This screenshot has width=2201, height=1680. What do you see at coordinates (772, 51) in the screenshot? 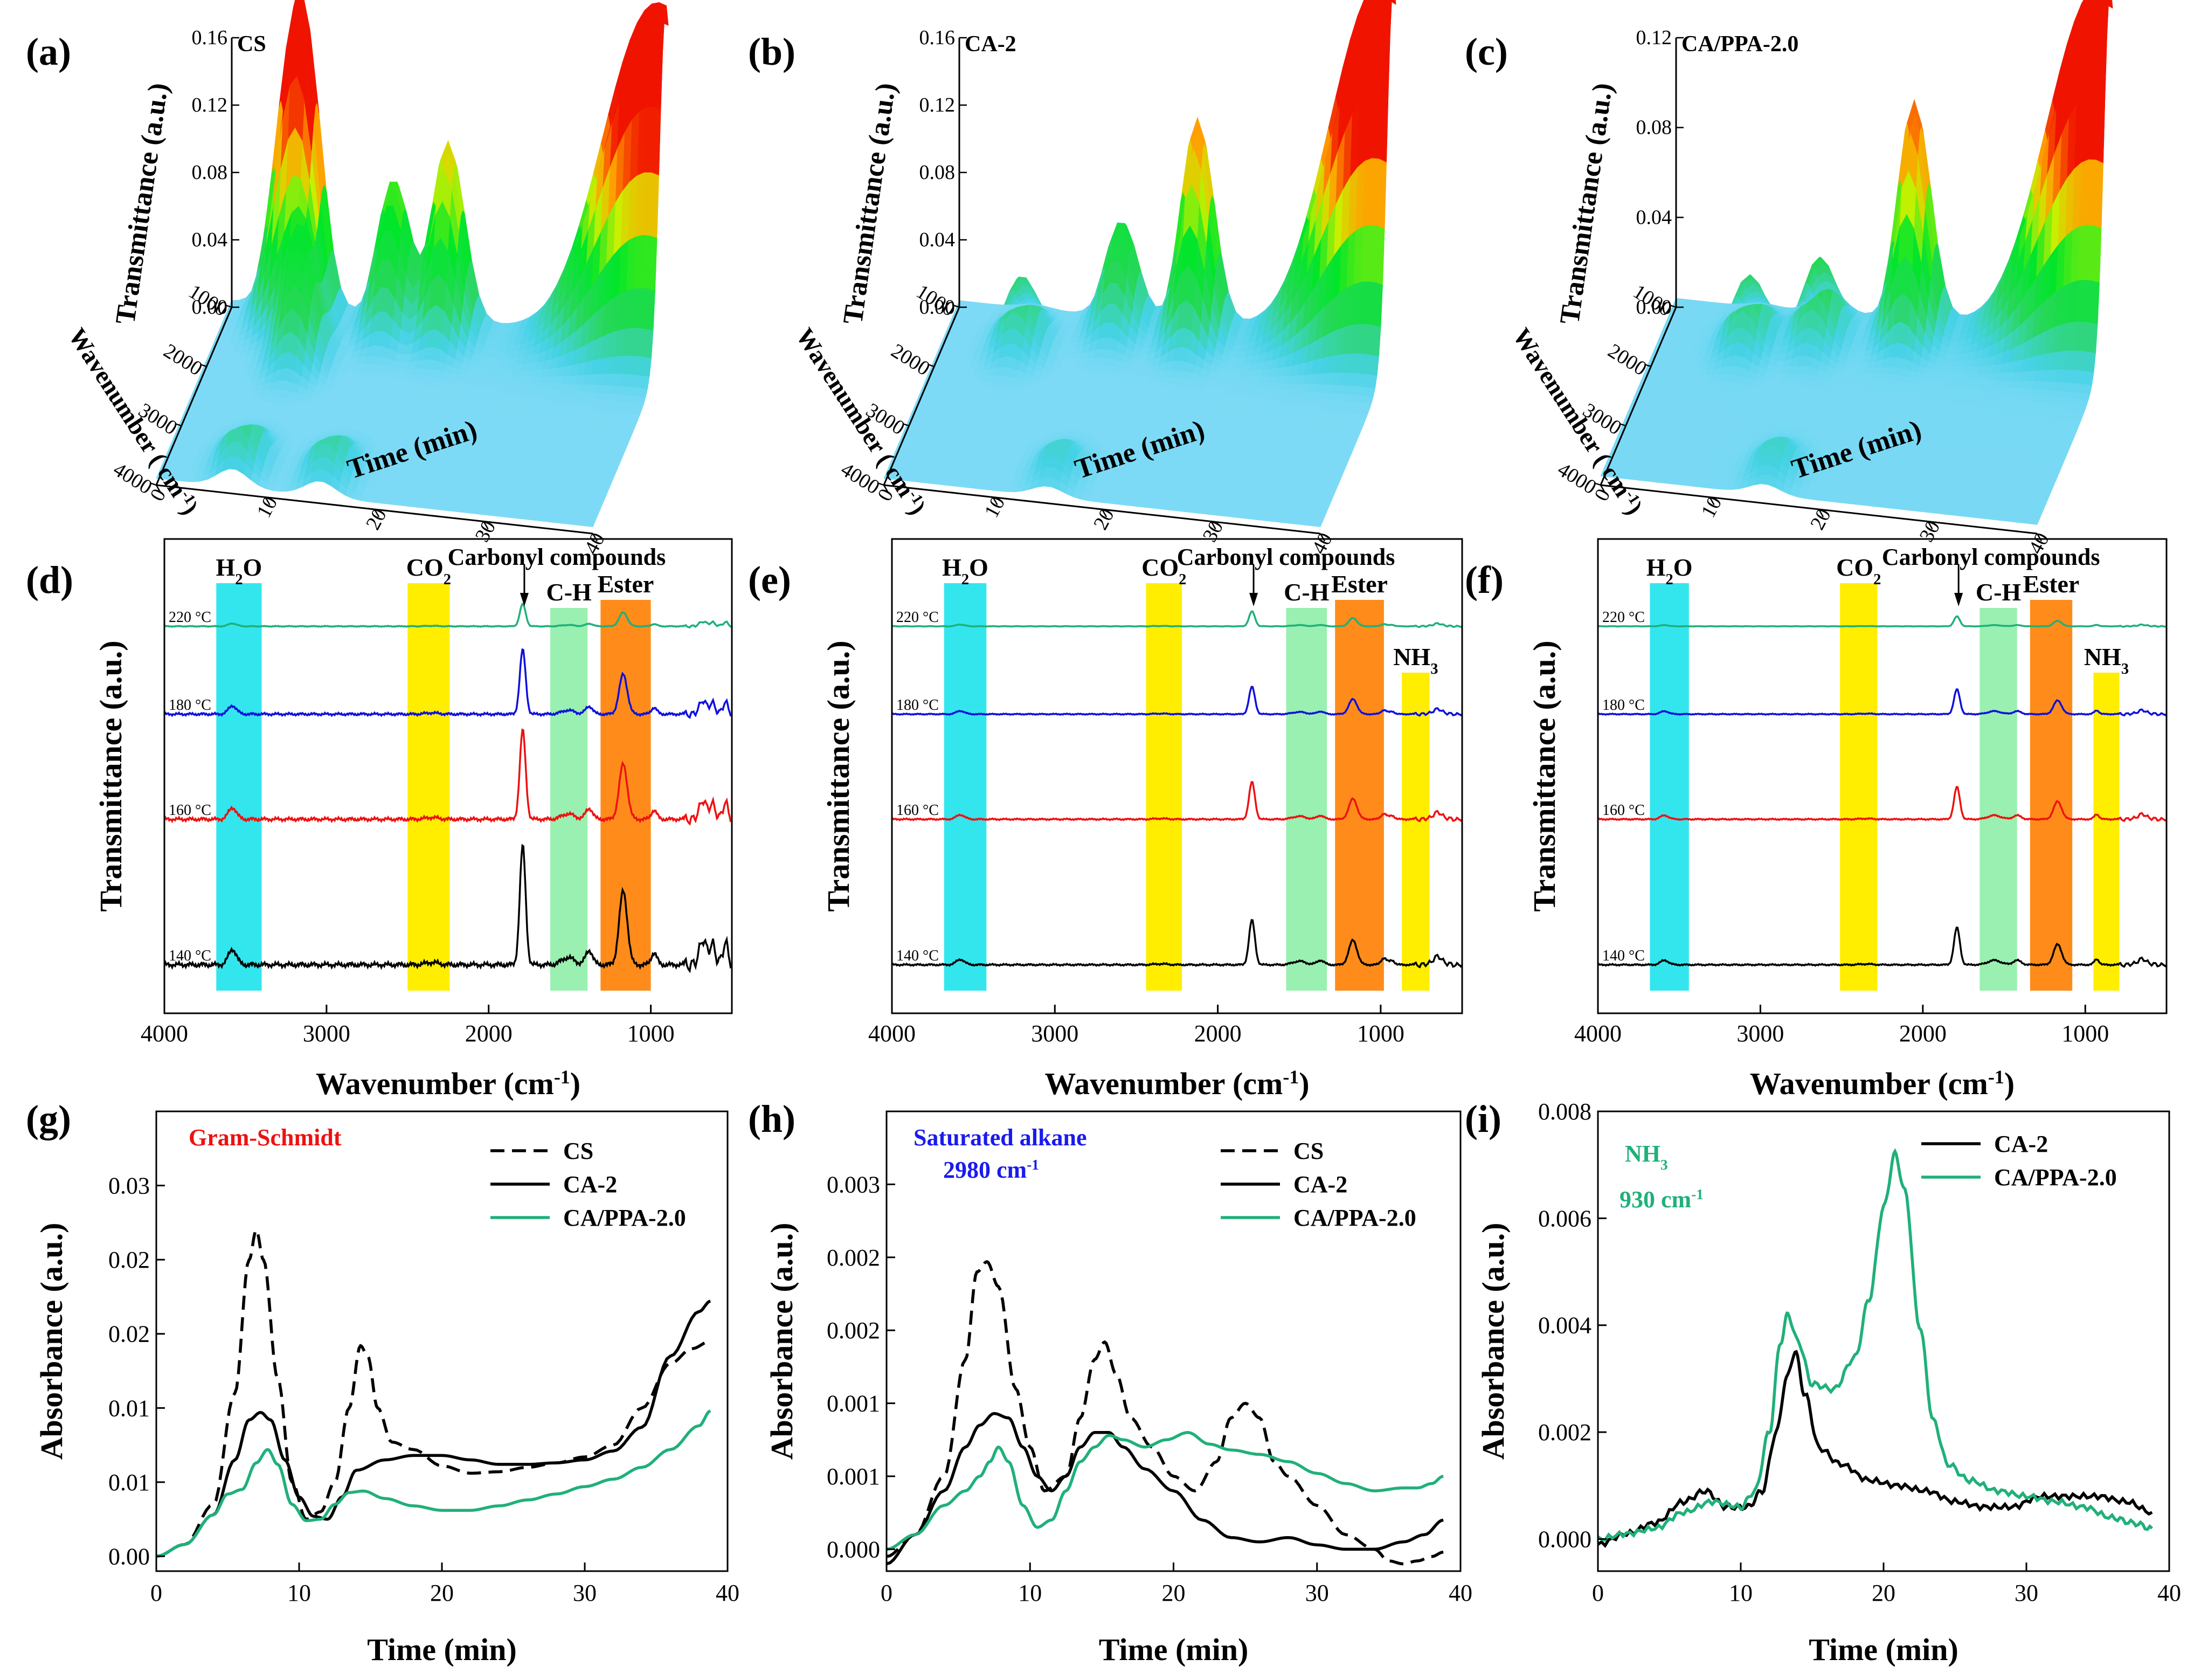
I see `panel-label: (b)` at bounding box center [772, 51].